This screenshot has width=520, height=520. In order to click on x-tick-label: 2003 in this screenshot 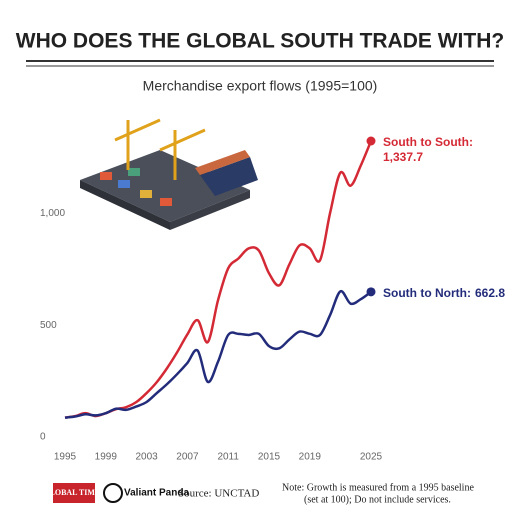, I will do `click(146, 457)`.